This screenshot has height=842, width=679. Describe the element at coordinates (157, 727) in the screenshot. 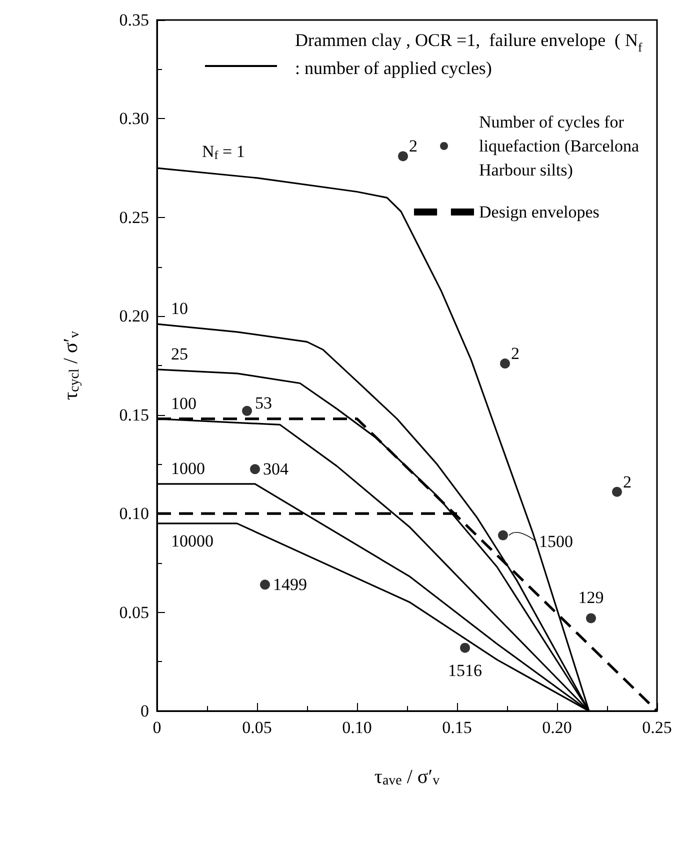

I see `x-tick-label: 0` at that location.